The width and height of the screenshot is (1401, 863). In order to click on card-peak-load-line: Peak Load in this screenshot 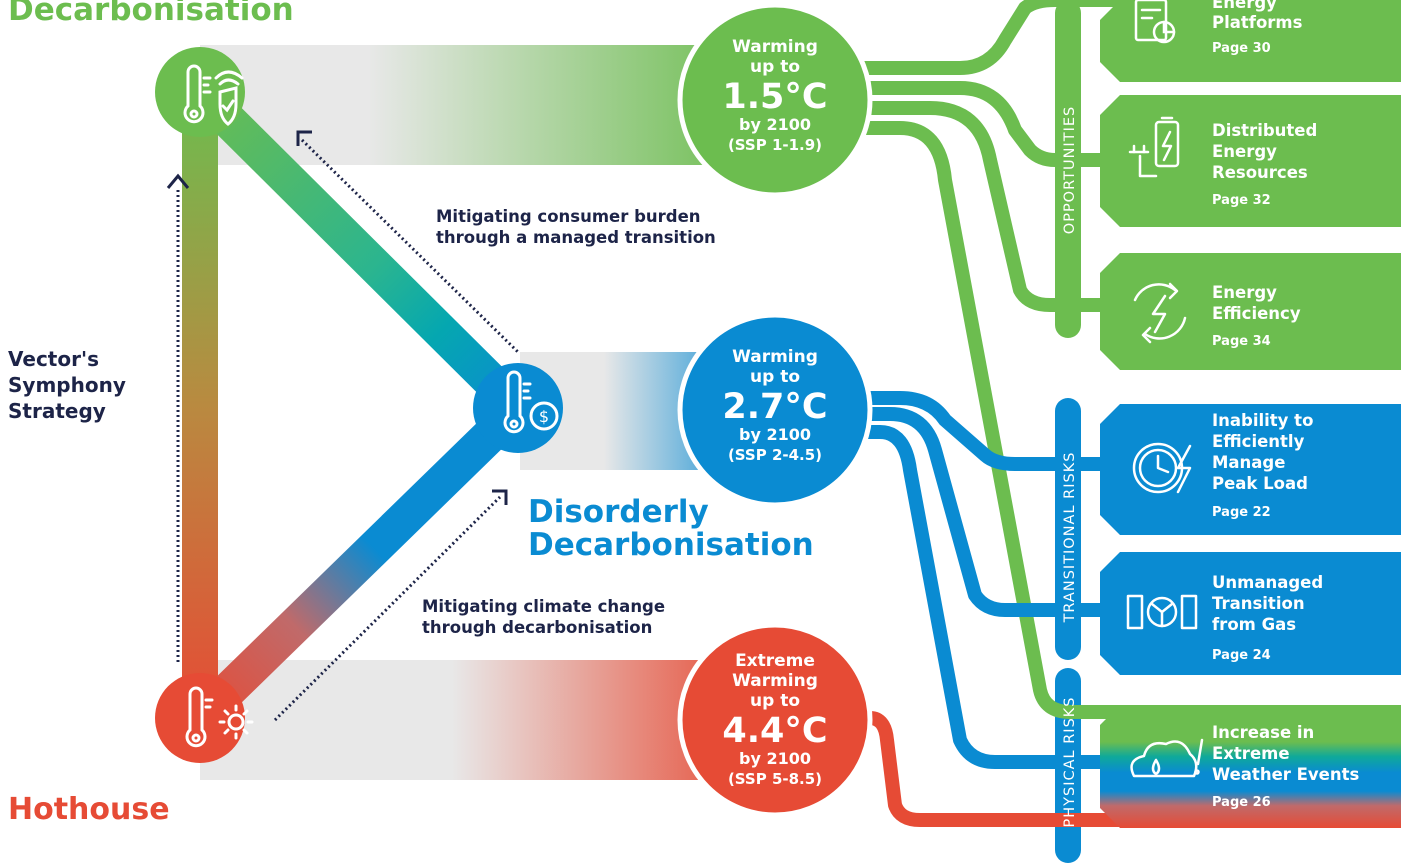, I will do `click(1260, 483)`.